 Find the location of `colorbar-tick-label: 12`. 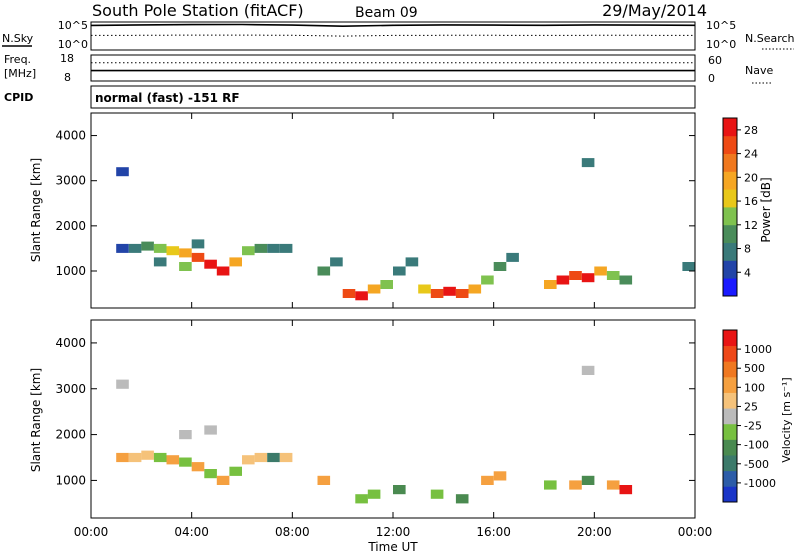

colorbar-tick-label: 12 is located at coordinates (751, 225).